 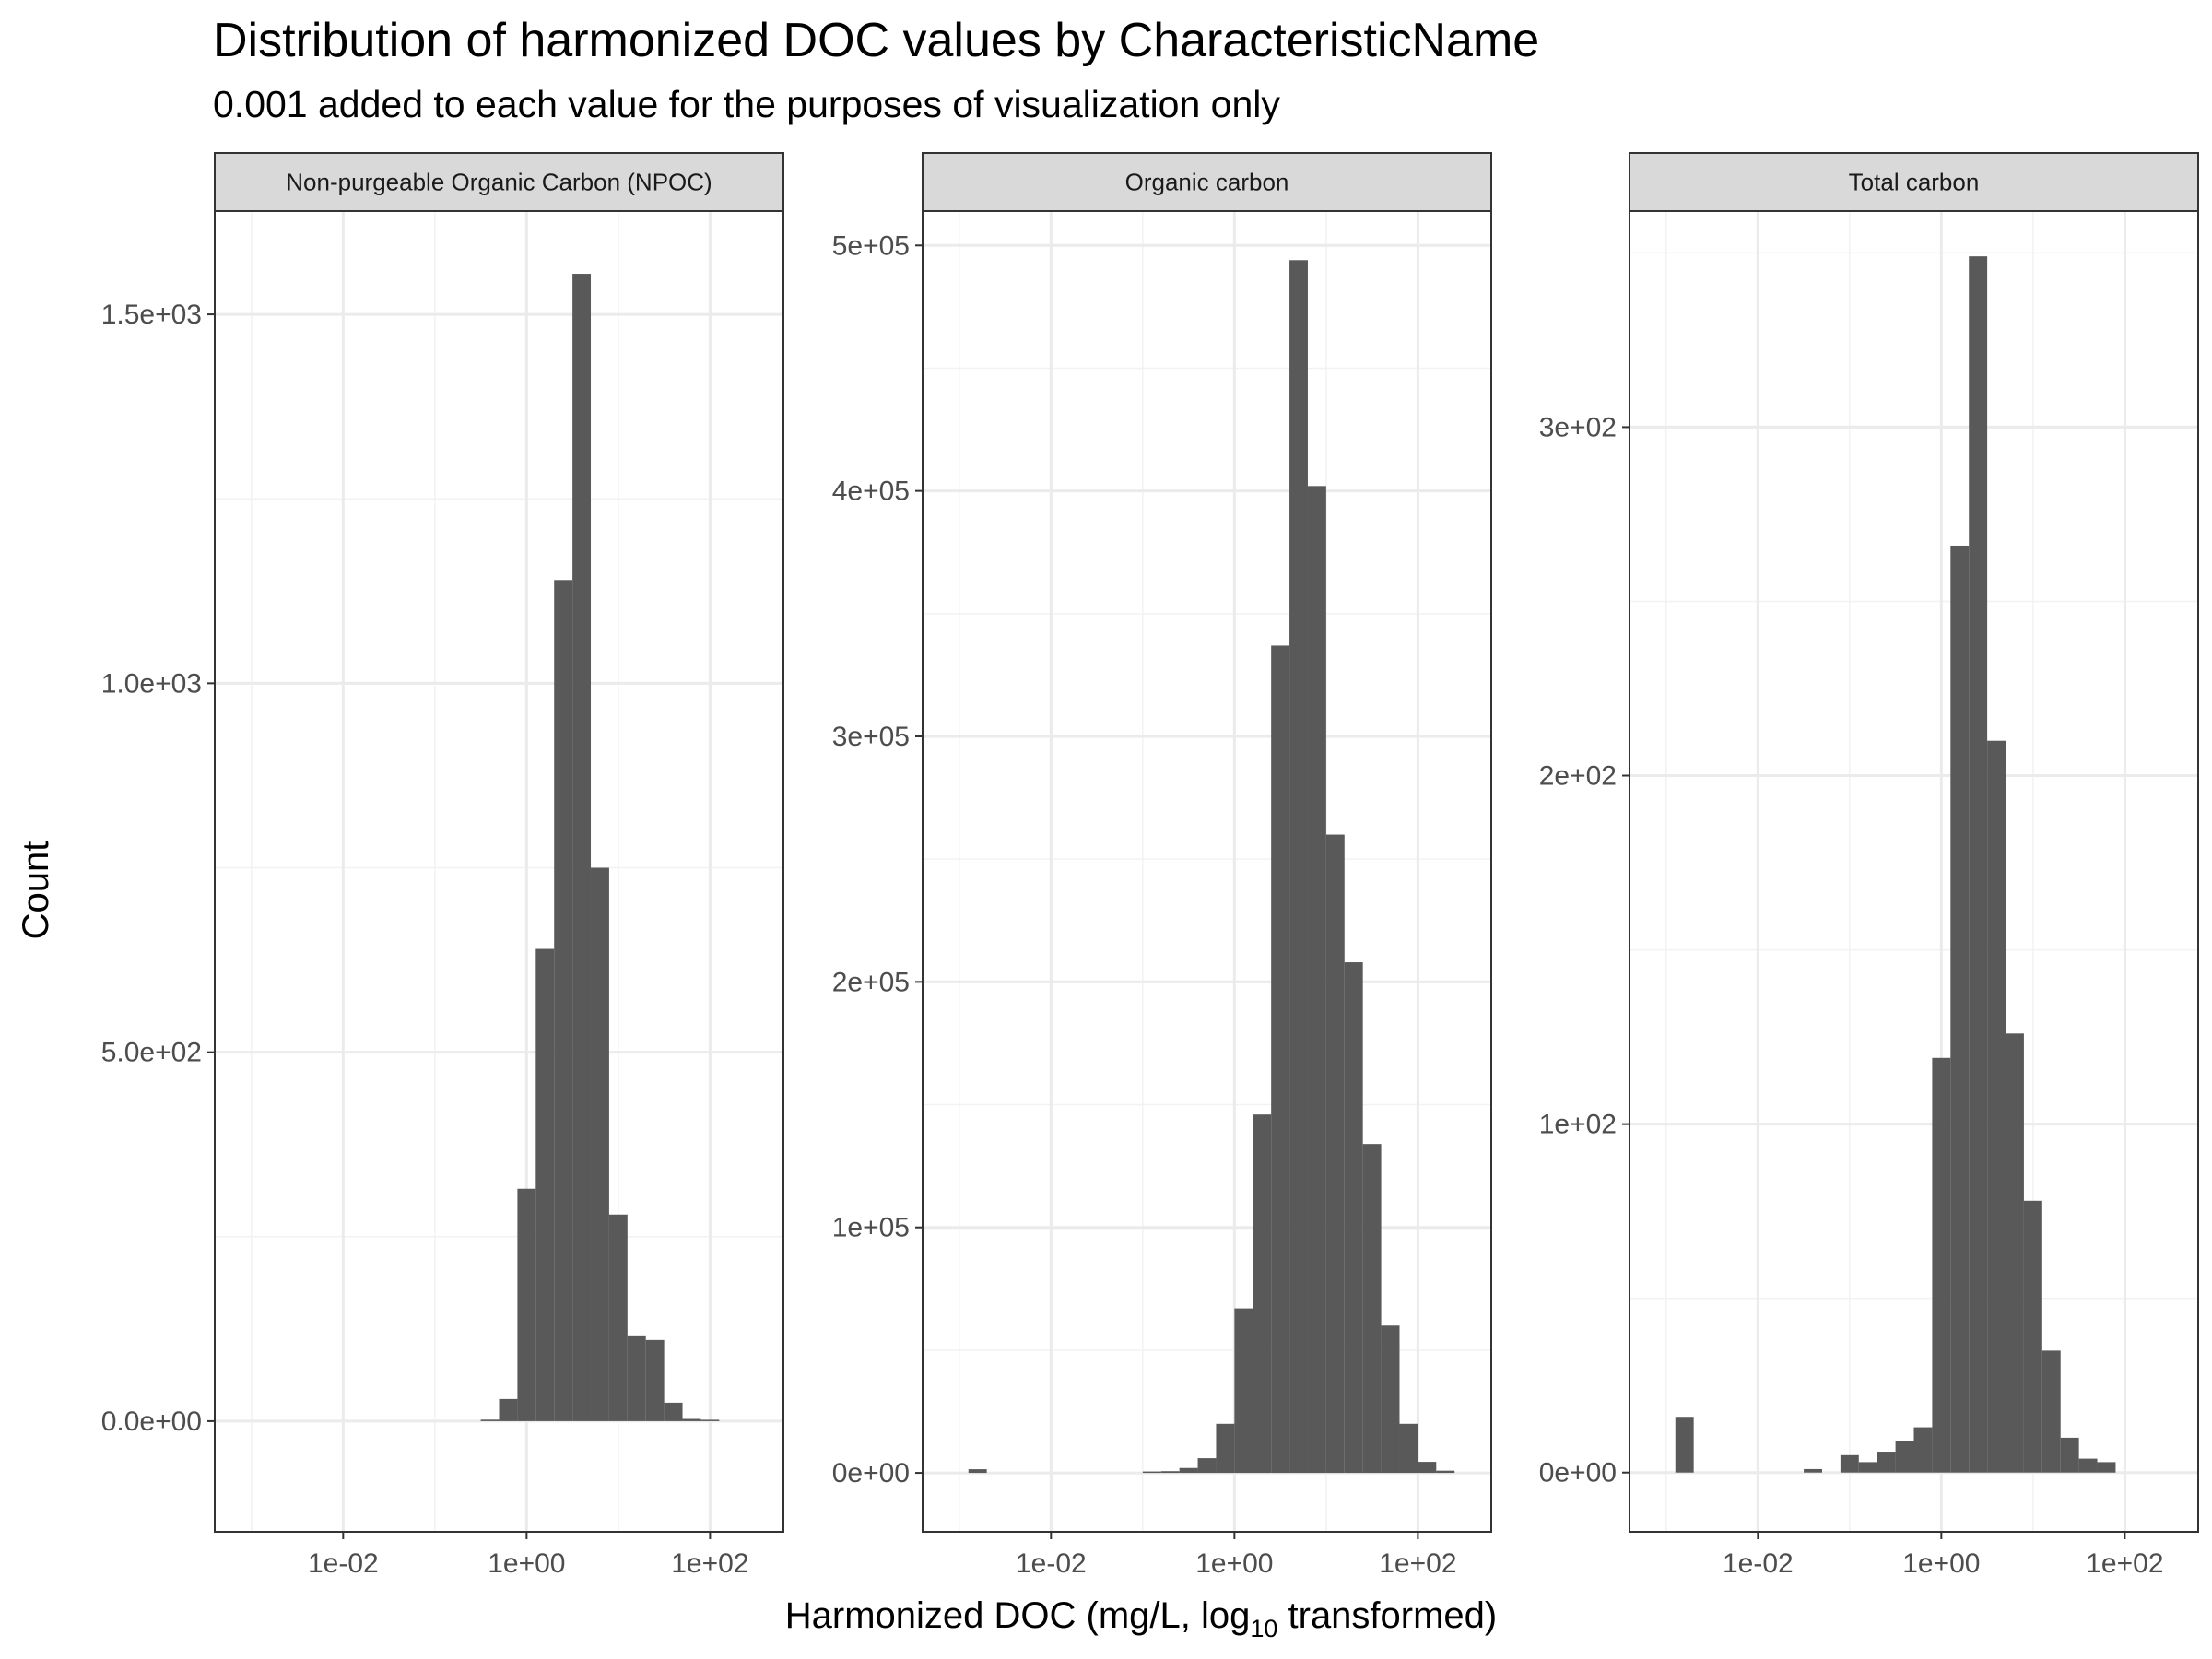 I want to click on y-tick-label: 1e+02, so click(x=1578, y=1125).